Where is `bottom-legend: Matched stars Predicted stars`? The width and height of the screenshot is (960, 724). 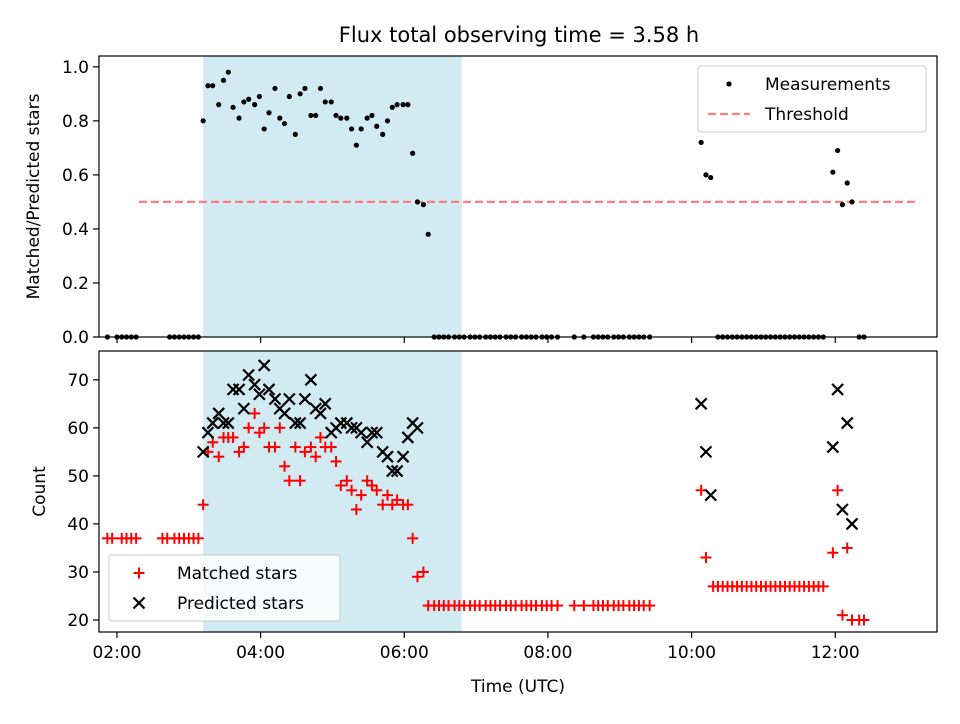 bottom-legend: Matched stars Predicted stars is located at coordinates (224, 588).